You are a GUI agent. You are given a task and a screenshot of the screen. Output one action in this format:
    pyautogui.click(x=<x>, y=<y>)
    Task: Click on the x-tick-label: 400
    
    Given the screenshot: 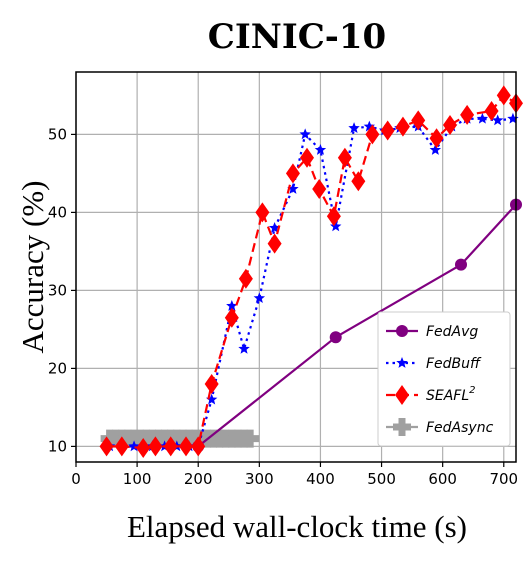 What is the action you would take?
    pyautogui.click(x=320, y=479)
    